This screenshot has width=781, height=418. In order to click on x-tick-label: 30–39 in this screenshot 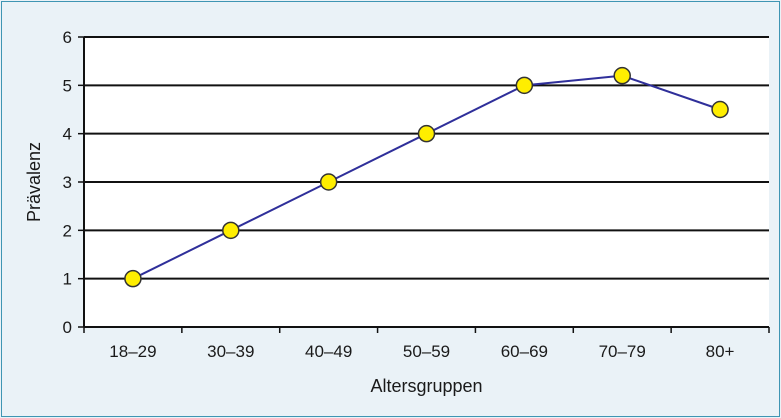, I will do `click(230, 351)`.